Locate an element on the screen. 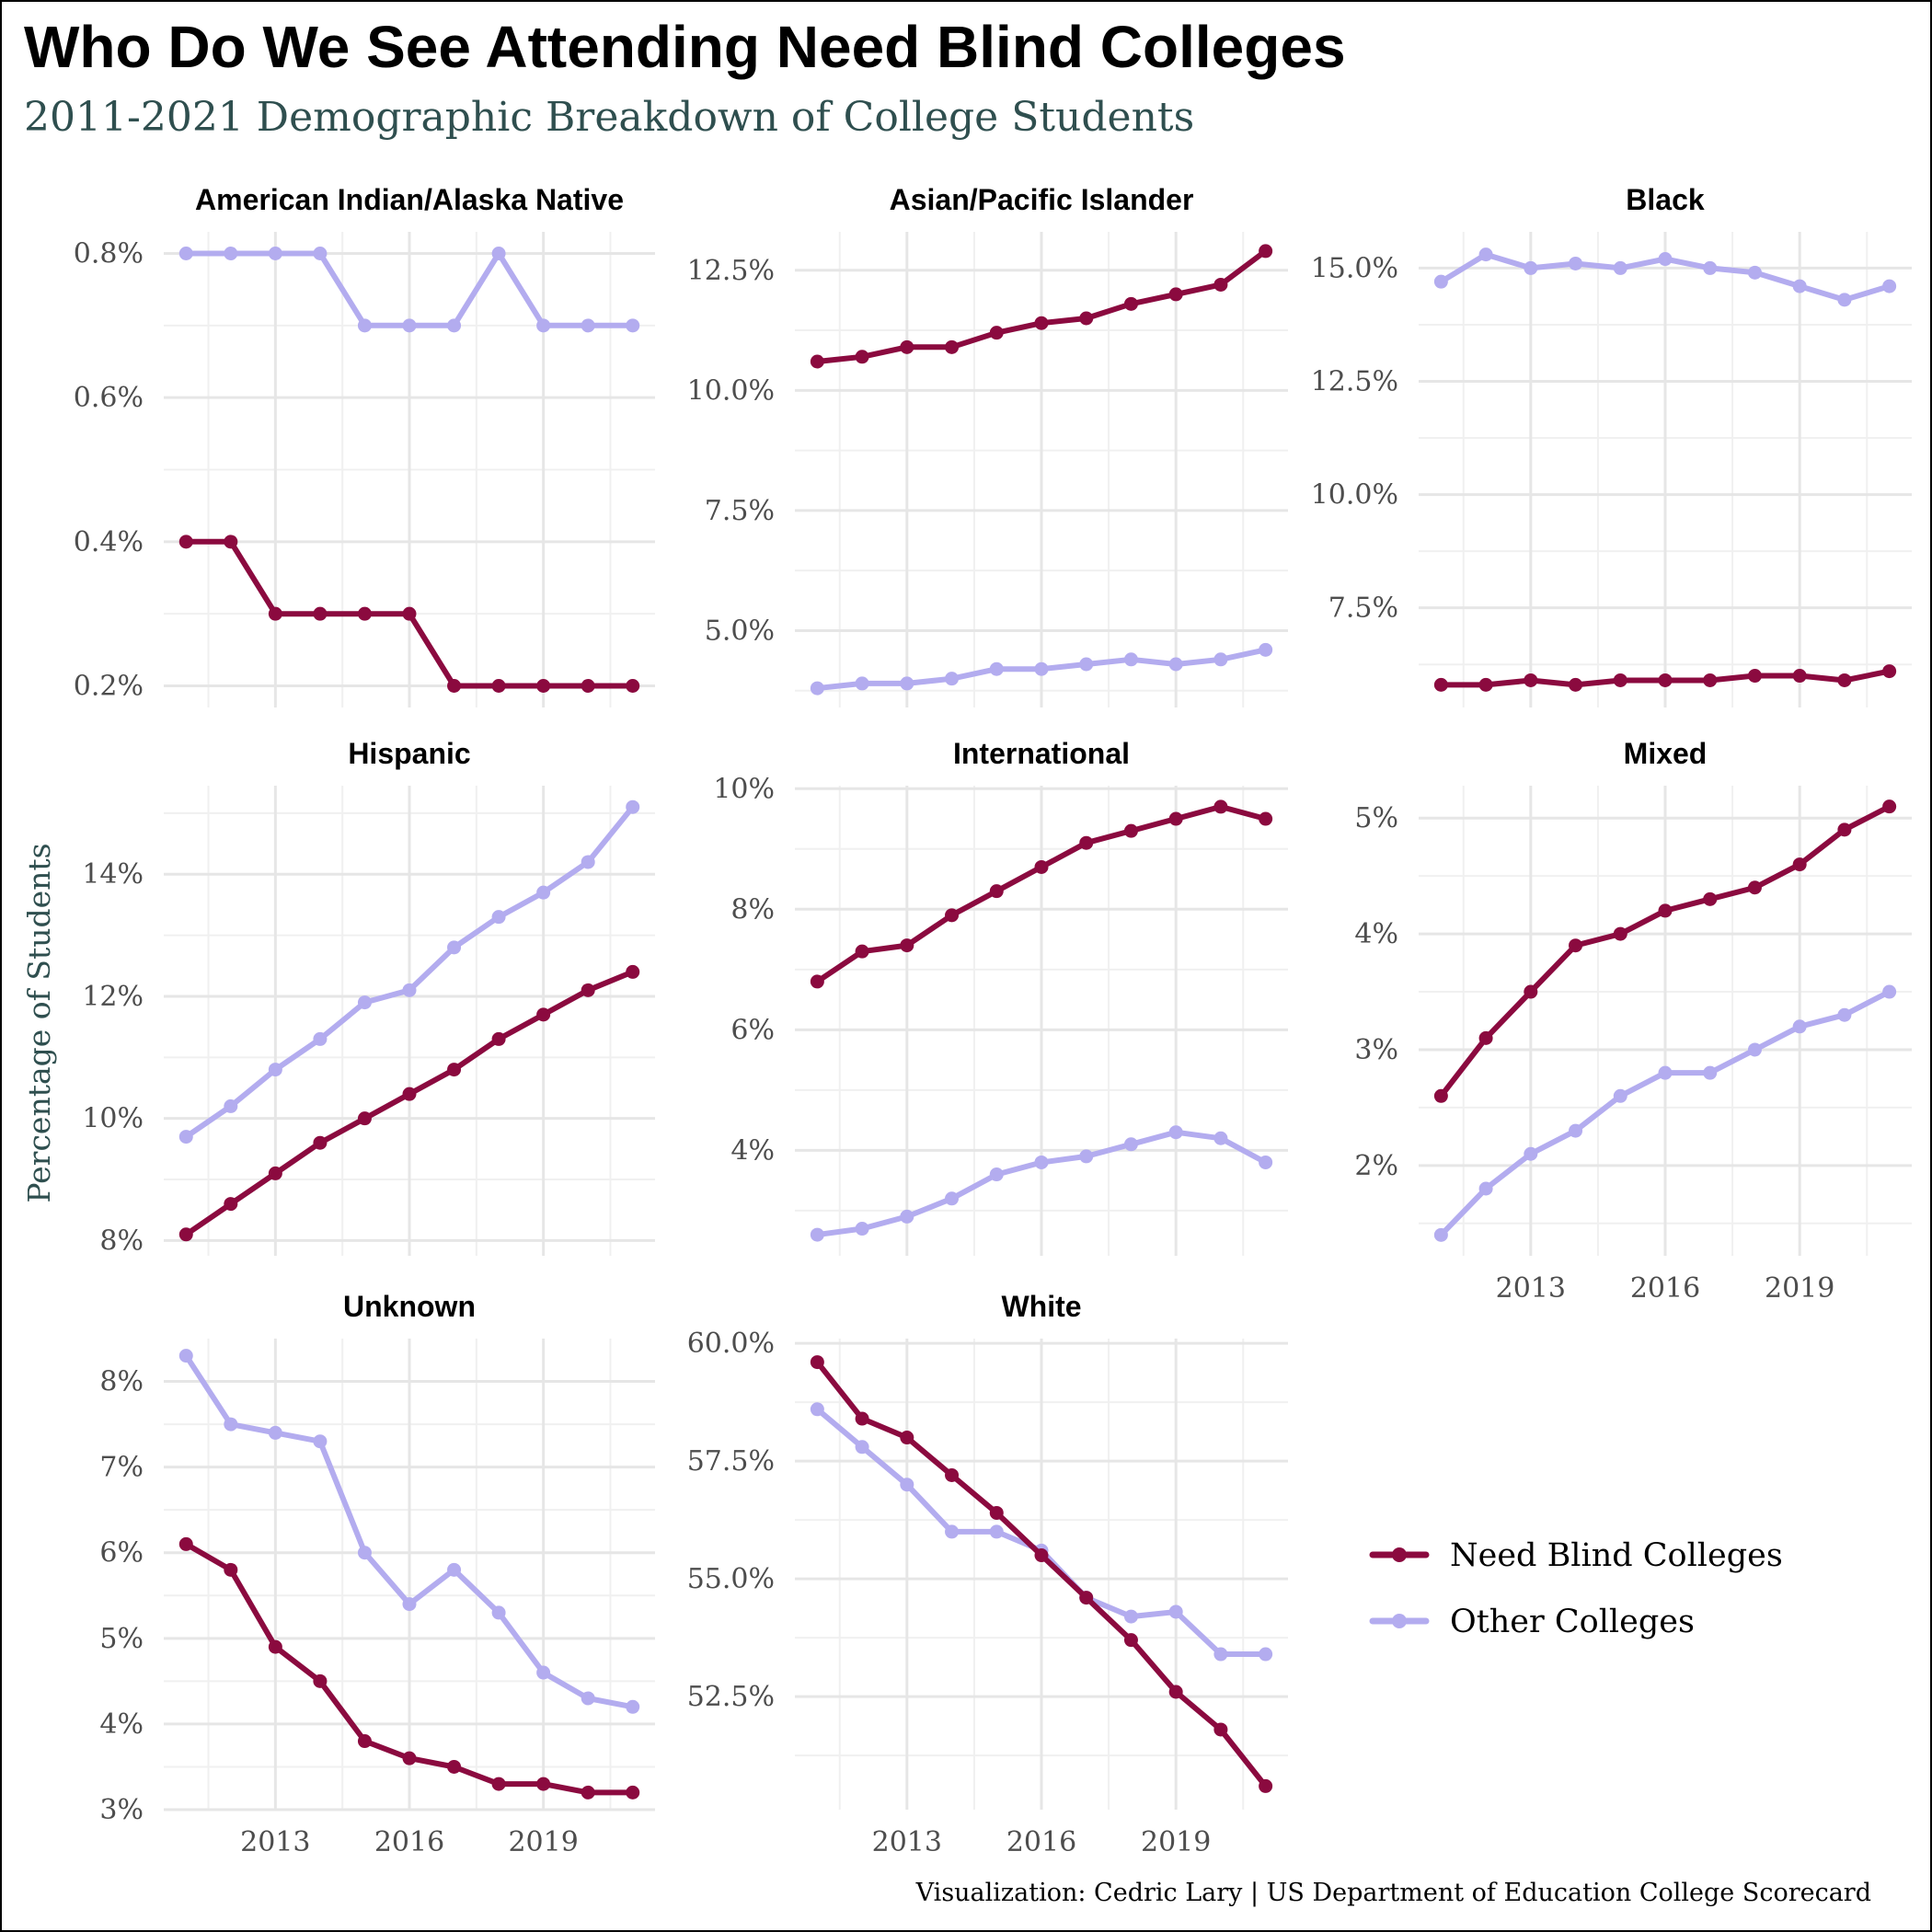  y-tick-label: 52.5% is located at coordinates (731, 1697).